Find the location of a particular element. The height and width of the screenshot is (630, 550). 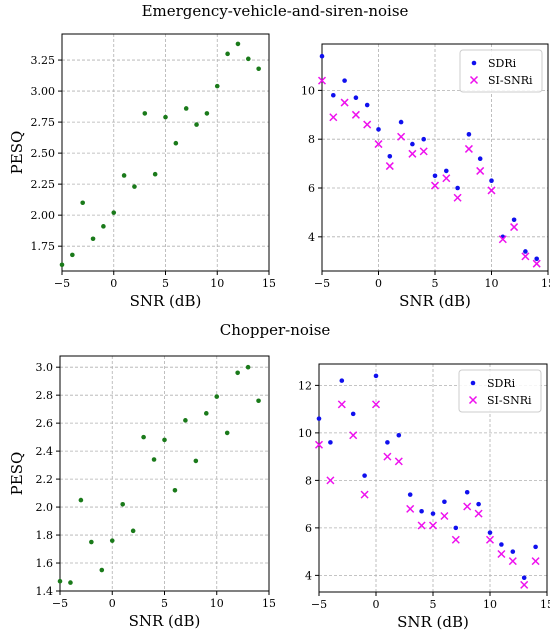

y-tick-label: 1.6 is located at coordinates (45, 563).